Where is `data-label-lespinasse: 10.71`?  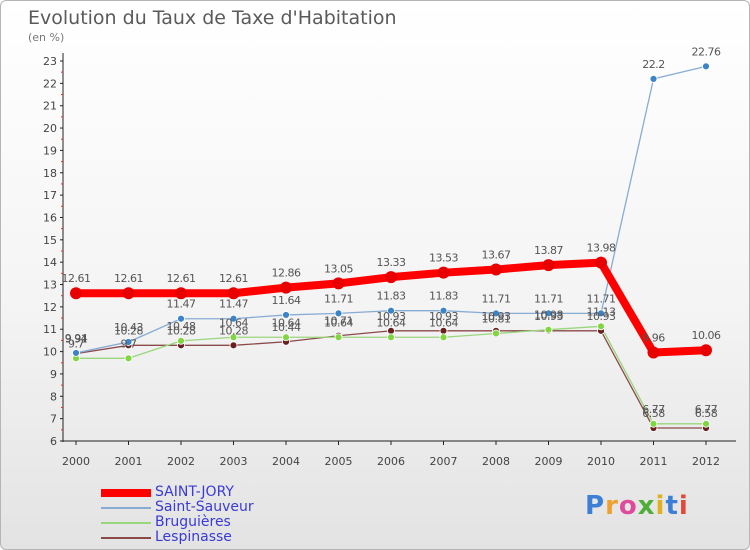
data-label-lespinasse: 10.71 is located at coordinates (338, 321).